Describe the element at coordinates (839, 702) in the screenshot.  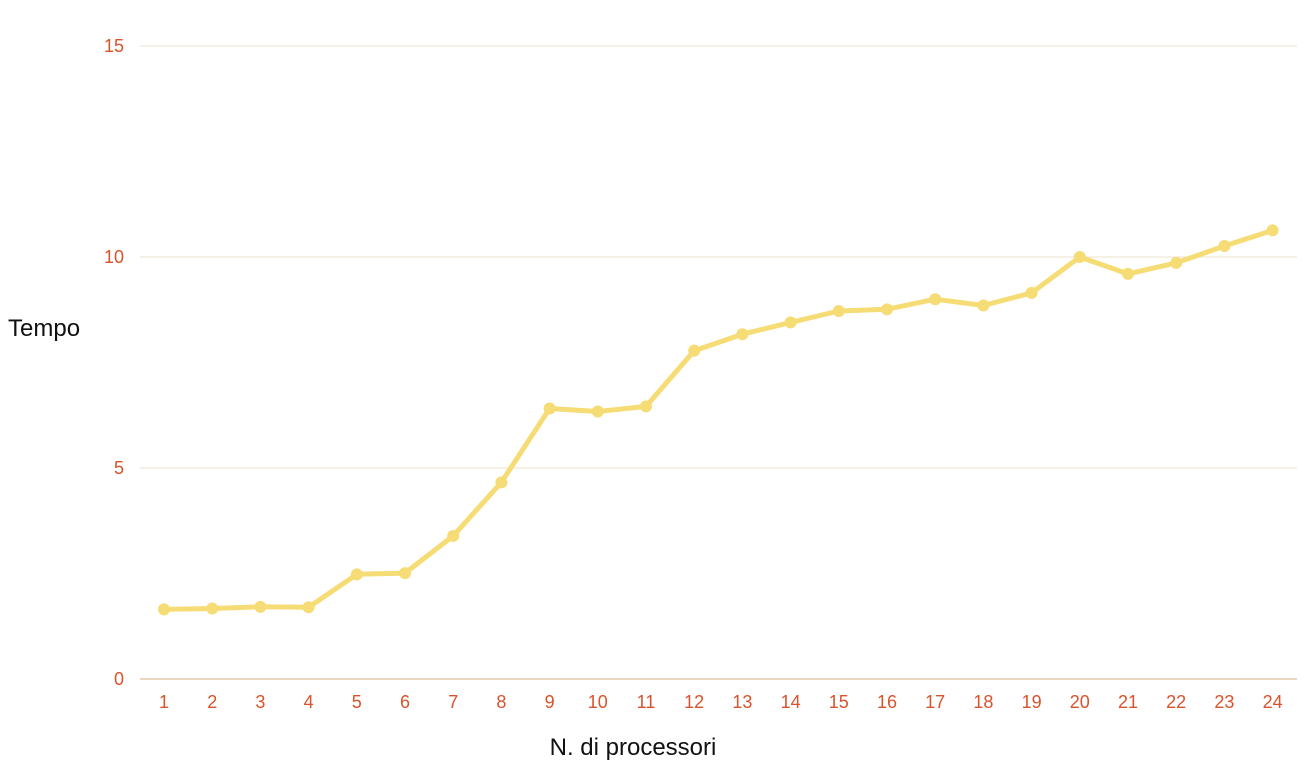
I see `x-tick-label: 15` at that location.